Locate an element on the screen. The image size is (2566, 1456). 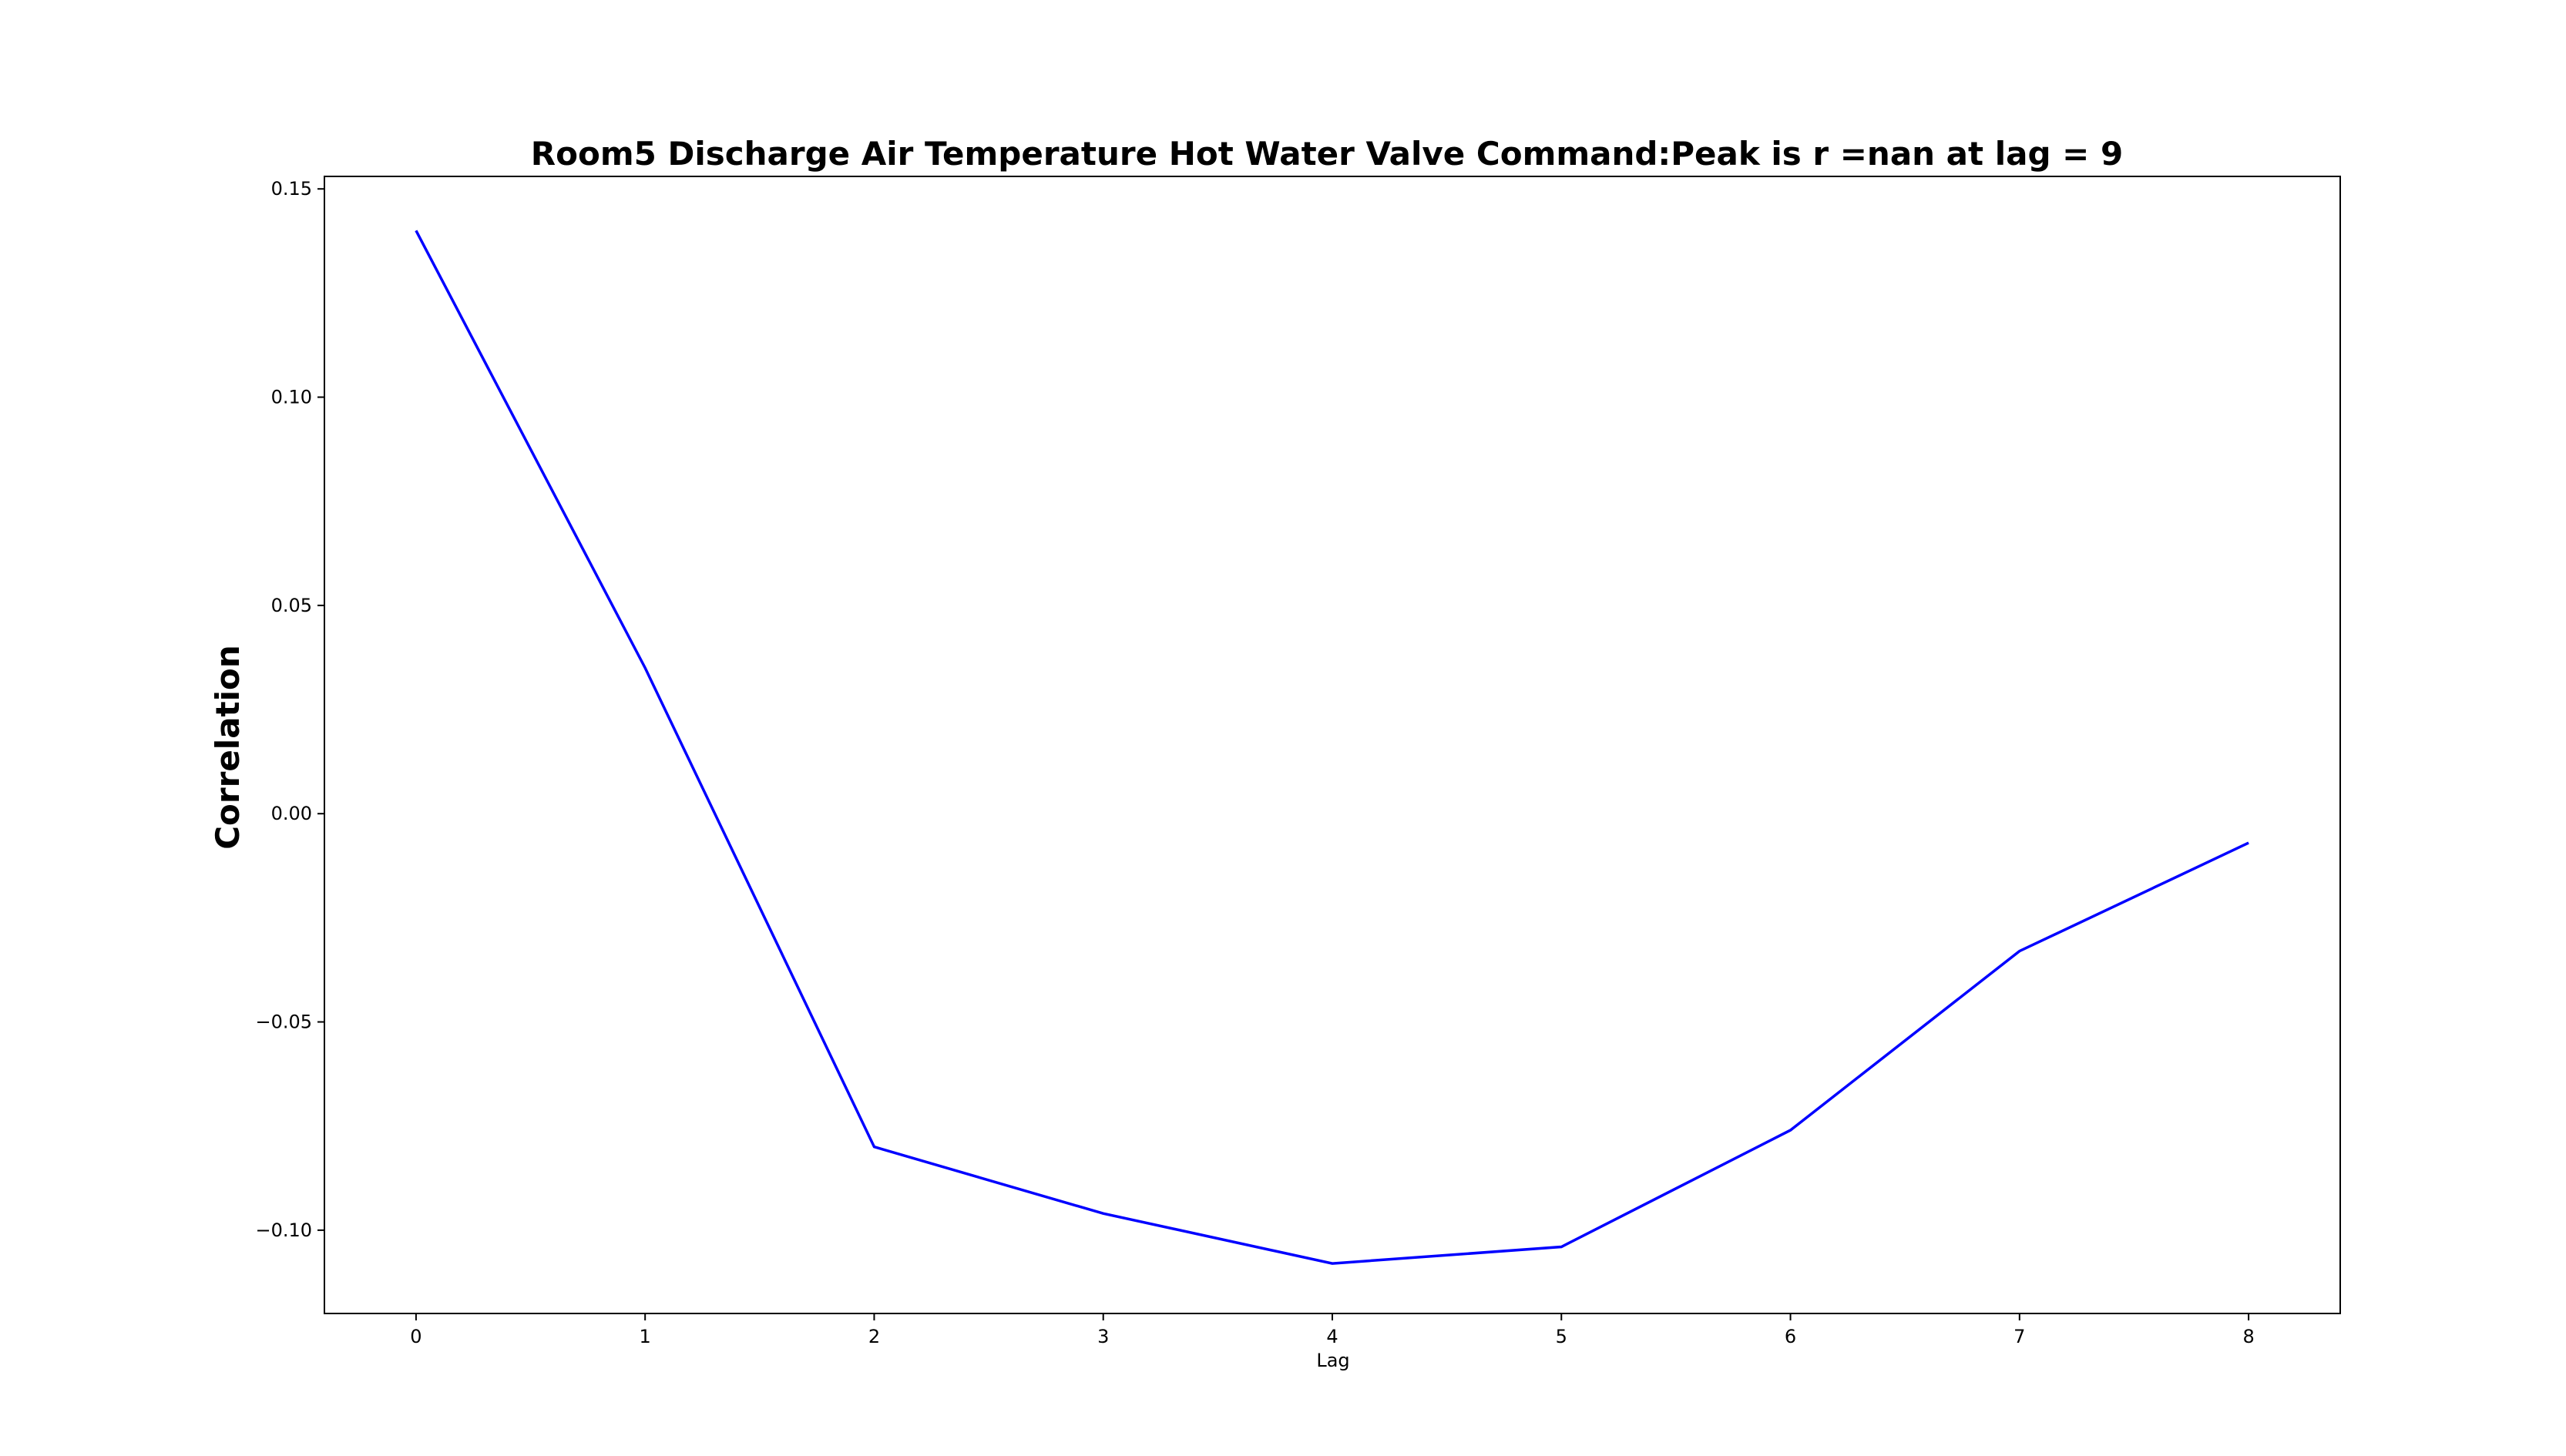
y-tick-label: 0.15 is located at coordinates (291, 189).